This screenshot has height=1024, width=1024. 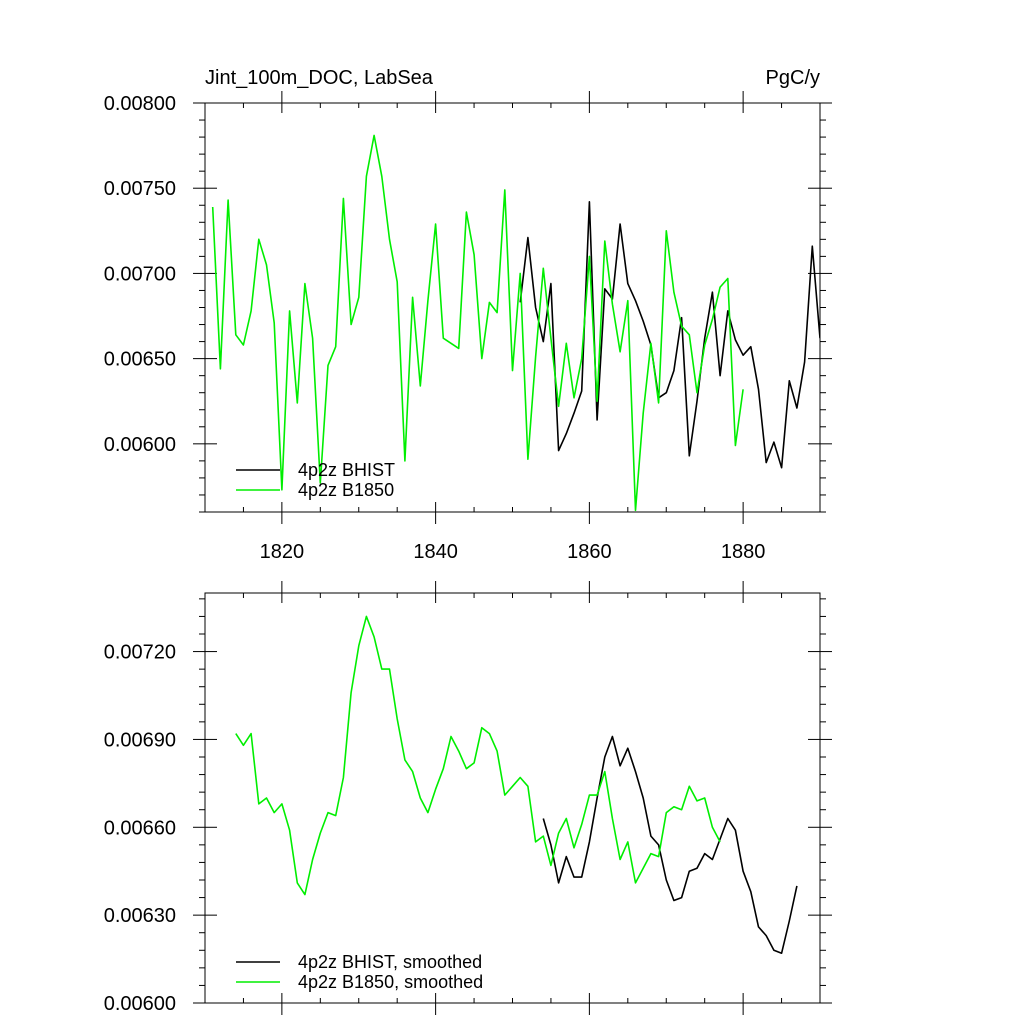 I want to click on x-tick-label: 1860, so click(x=589, y=552).